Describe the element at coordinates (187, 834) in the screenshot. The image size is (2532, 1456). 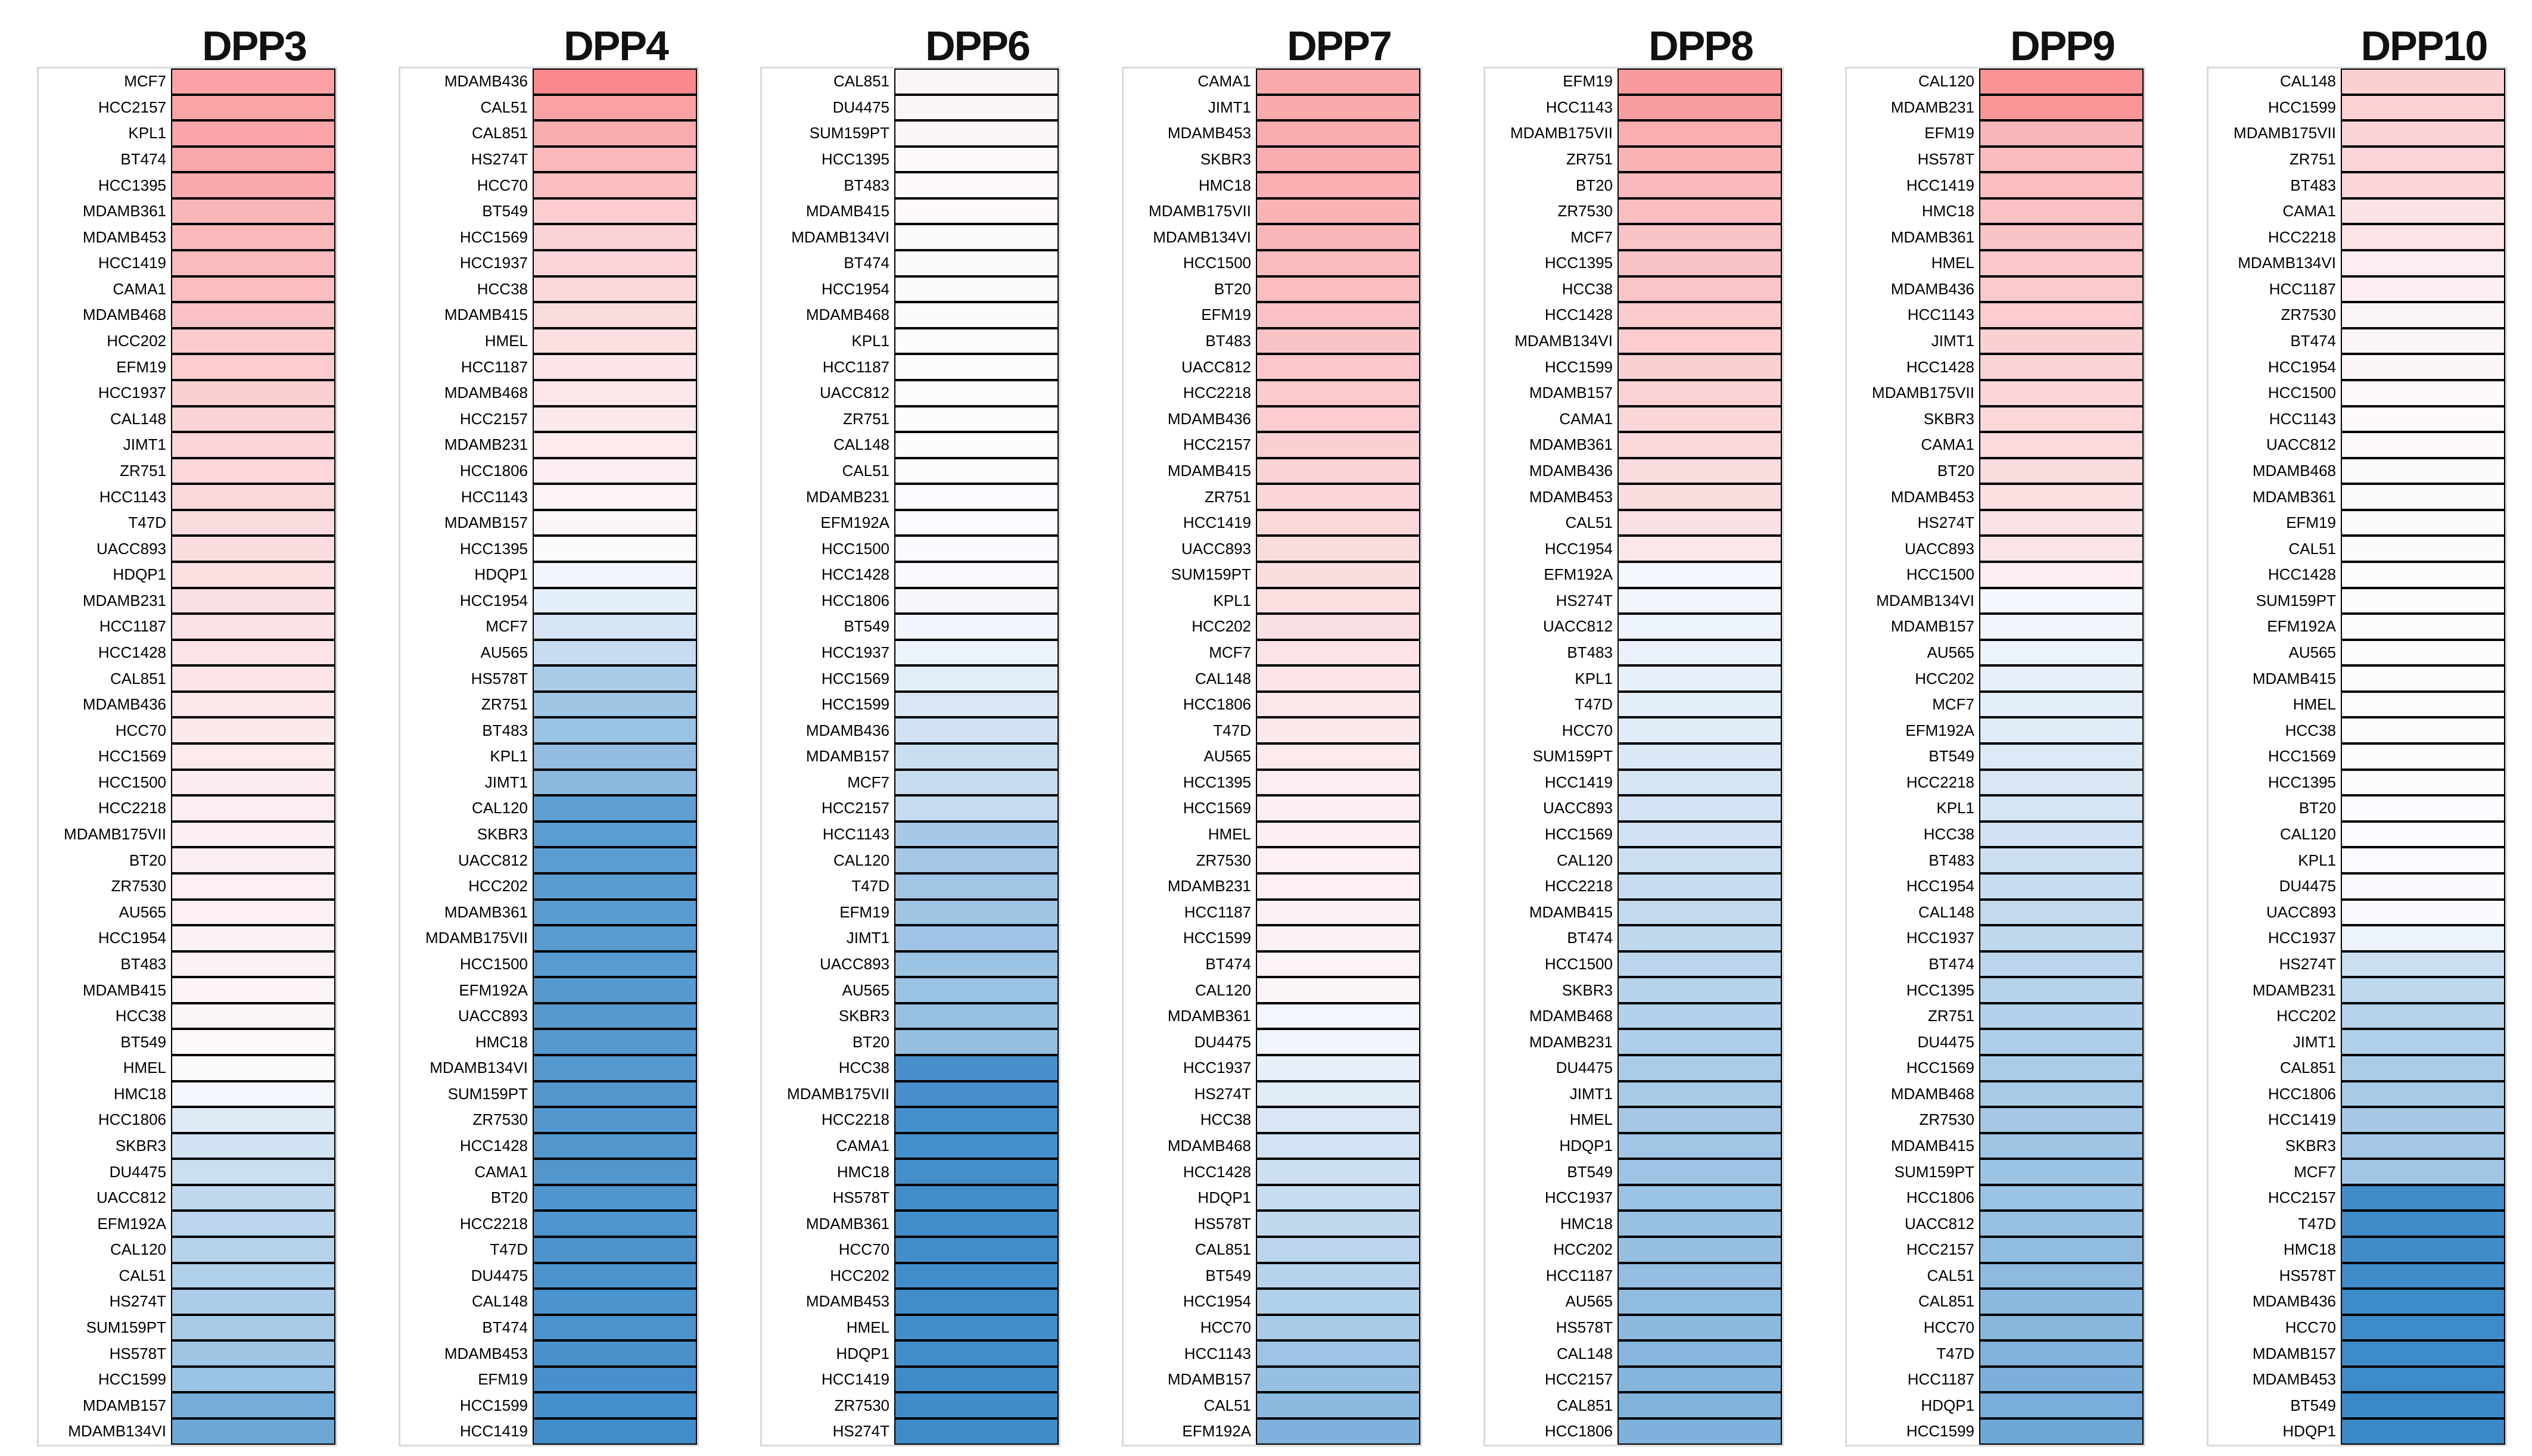
I see `heatmap-row: MDAMB175VII` at that location.